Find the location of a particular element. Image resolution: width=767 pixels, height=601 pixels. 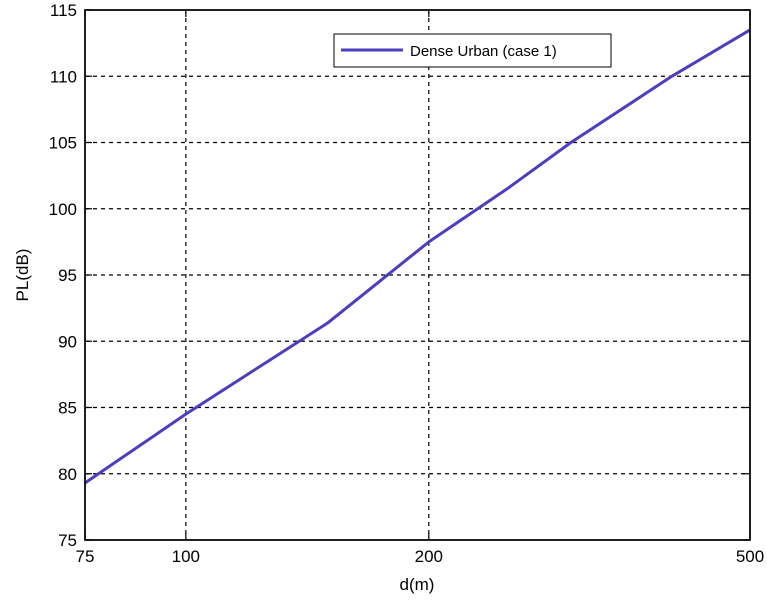

x-tick-labels: 75 100 200 500 is located at coordinates (420, 556).